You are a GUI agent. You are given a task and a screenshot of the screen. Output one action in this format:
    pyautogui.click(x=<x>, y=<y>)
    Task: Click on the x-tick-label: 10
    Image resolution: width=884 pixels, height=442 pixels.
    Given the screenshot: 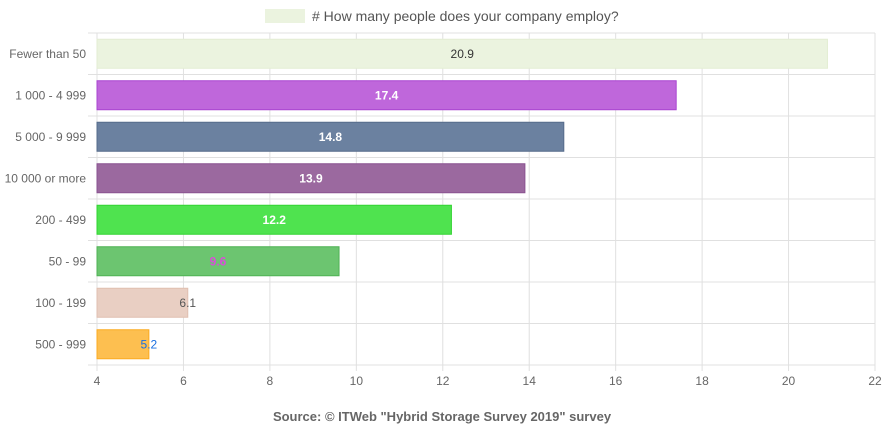 What is the action you would take?
    pyautogui.click(x=357, y=381)
    